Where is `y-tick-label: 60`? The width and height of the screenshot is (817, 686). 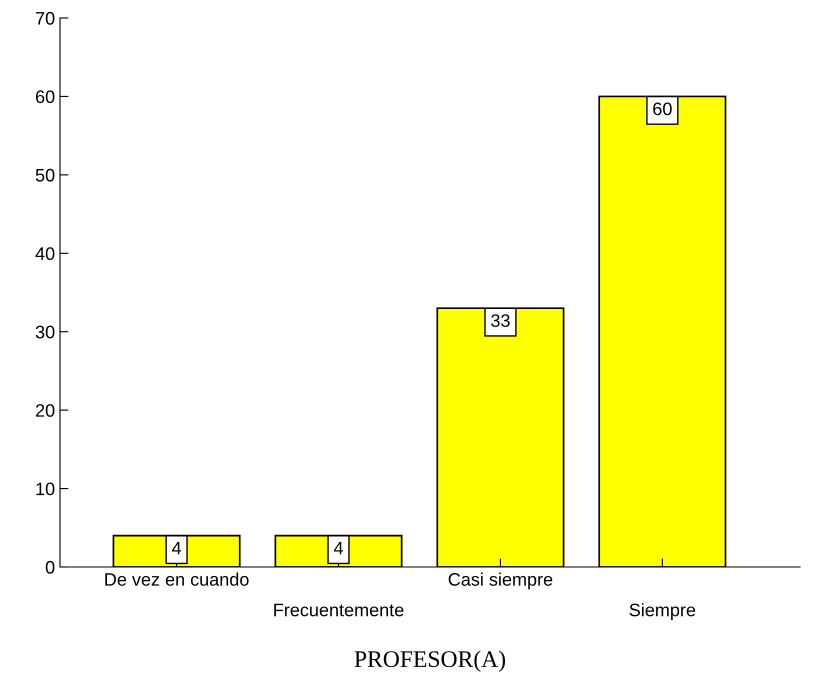 y-tick-label: 60 is located at coordinates (45, 97).